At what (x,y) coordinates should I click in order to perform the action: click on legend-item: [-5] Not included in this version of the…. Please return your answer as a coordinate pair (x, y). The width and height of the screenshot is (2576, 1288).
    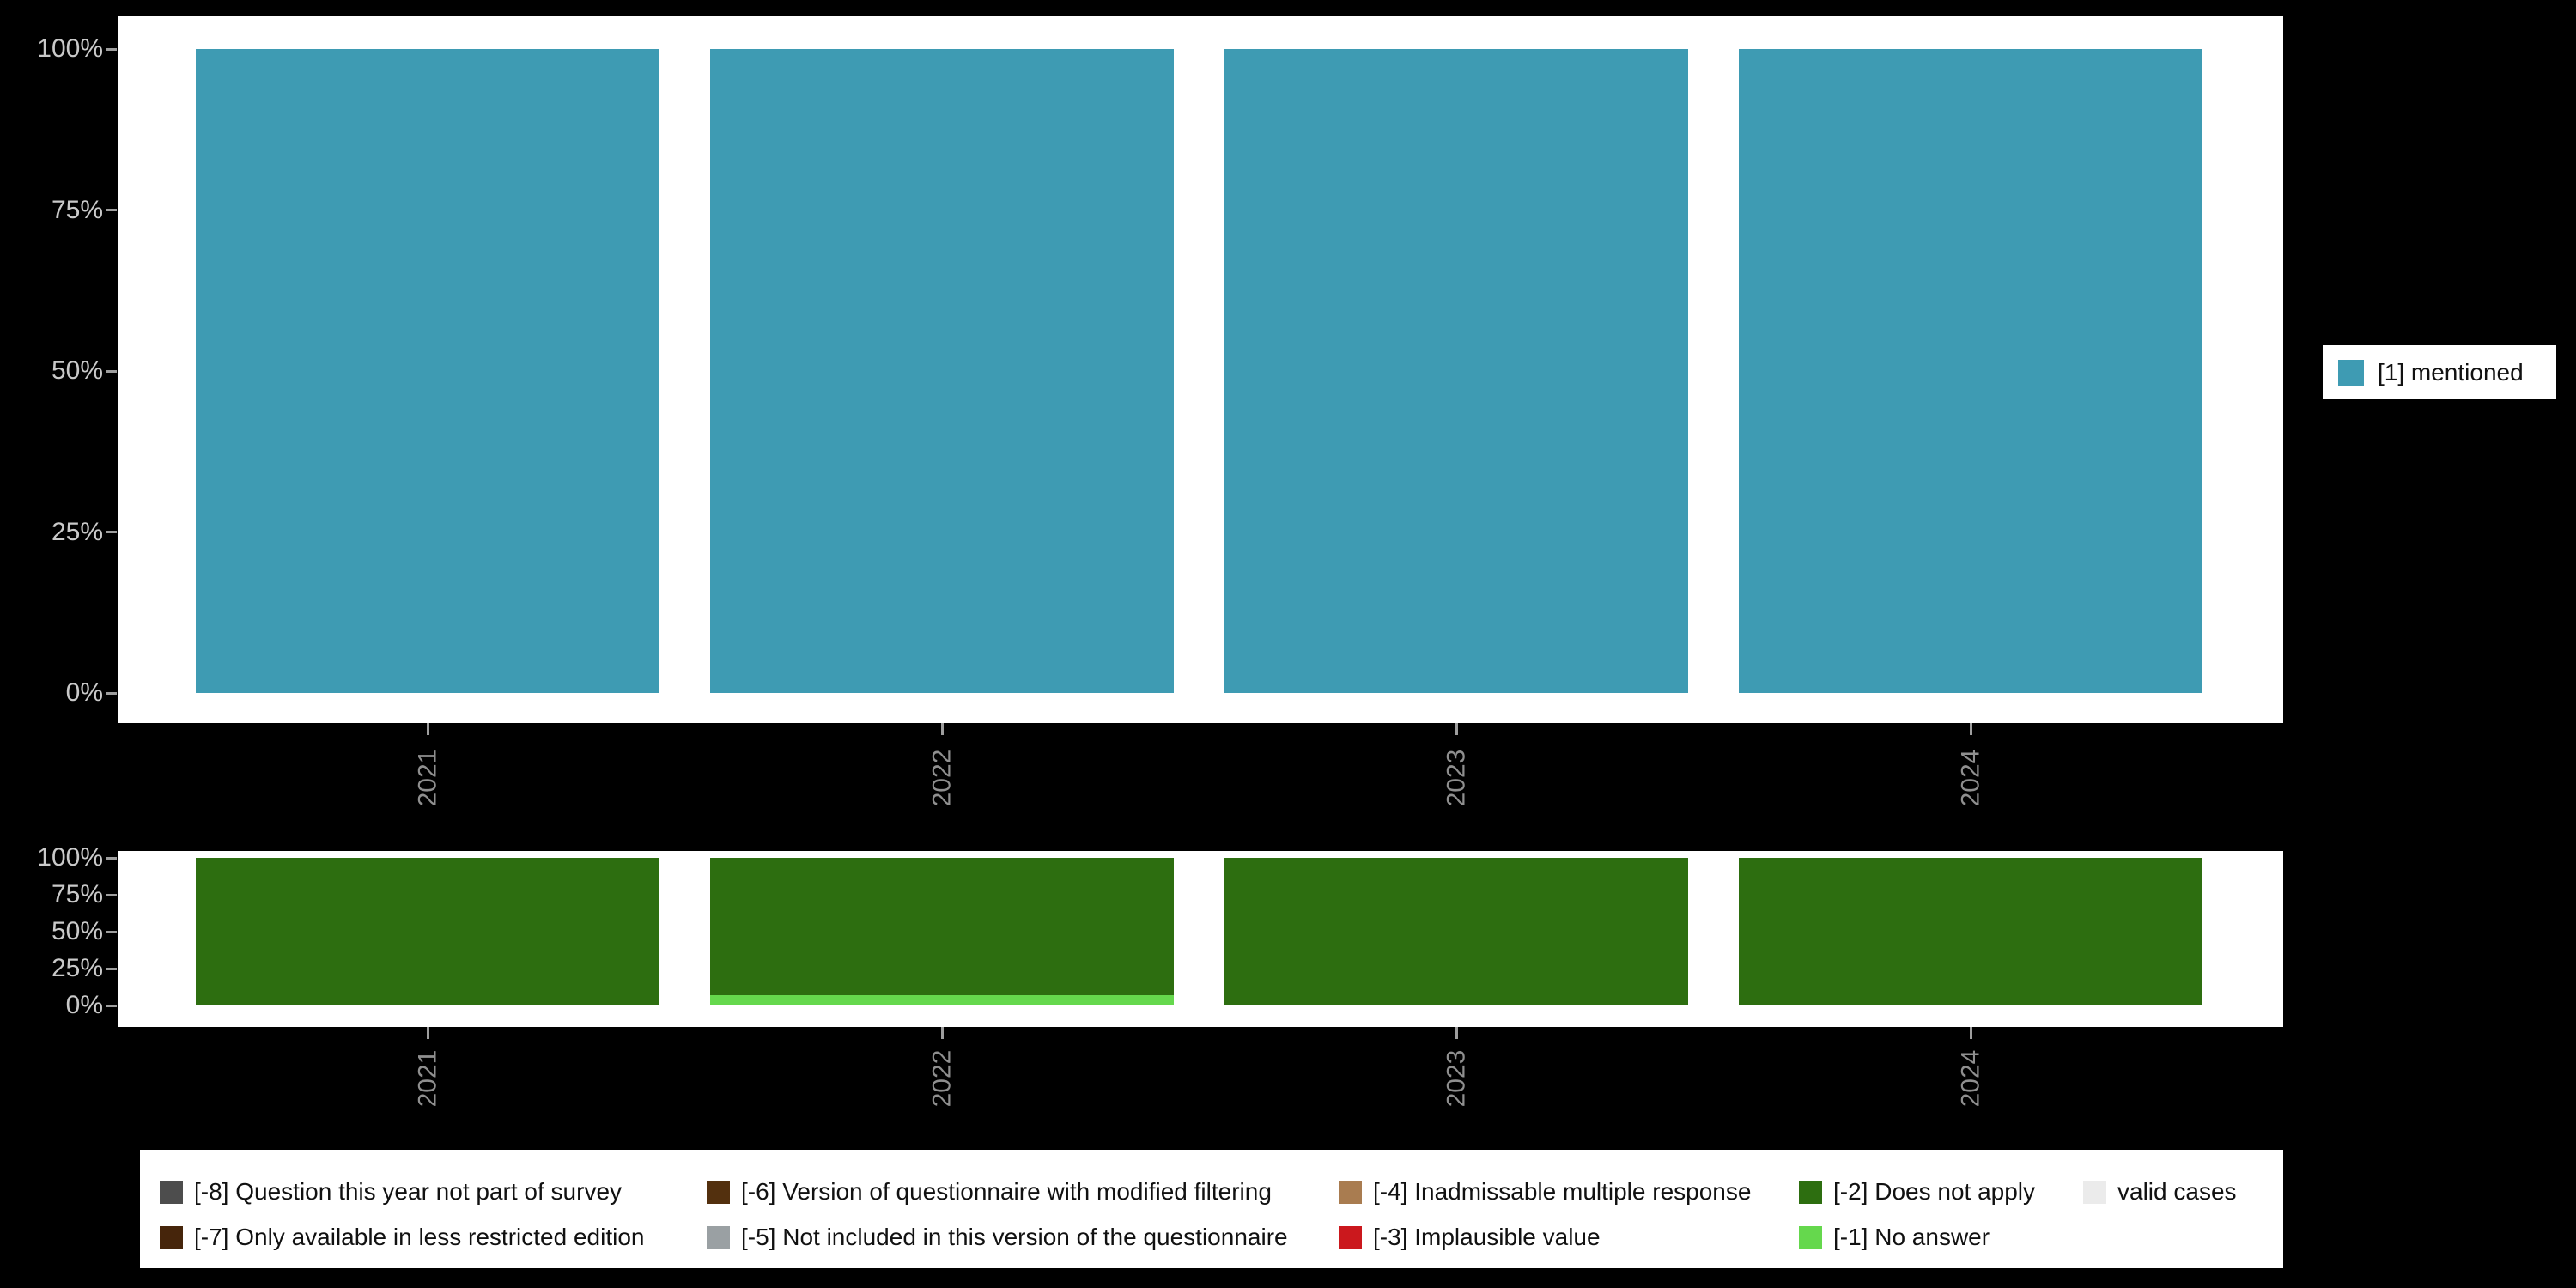
    Looking at the image, I should click on (998, 1237).